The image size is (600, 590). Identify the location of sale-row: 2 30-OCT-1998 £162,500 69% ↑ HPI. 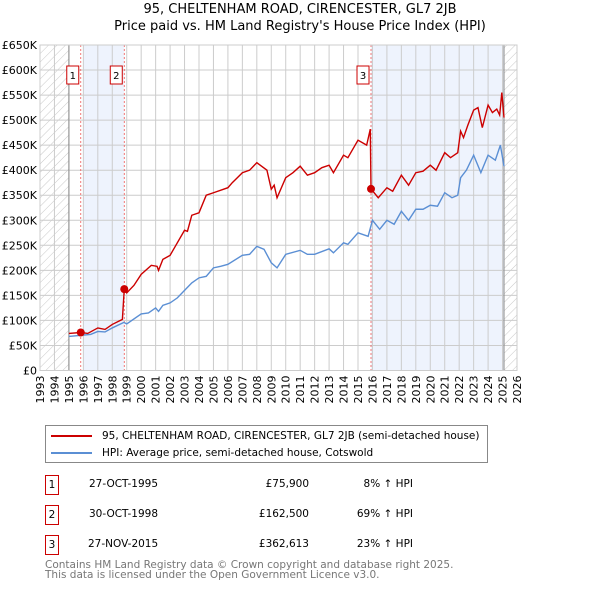
(275, 515).